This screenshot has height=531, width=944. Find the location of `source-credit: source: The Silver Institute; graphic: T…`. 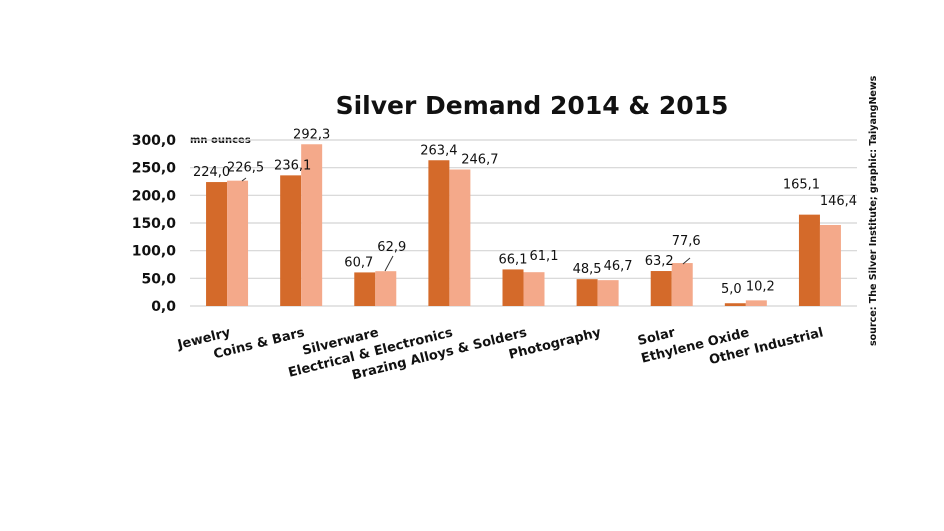

source-credit: source: The Silver Institute; graphic: T… is located at coordinates (873, 210).